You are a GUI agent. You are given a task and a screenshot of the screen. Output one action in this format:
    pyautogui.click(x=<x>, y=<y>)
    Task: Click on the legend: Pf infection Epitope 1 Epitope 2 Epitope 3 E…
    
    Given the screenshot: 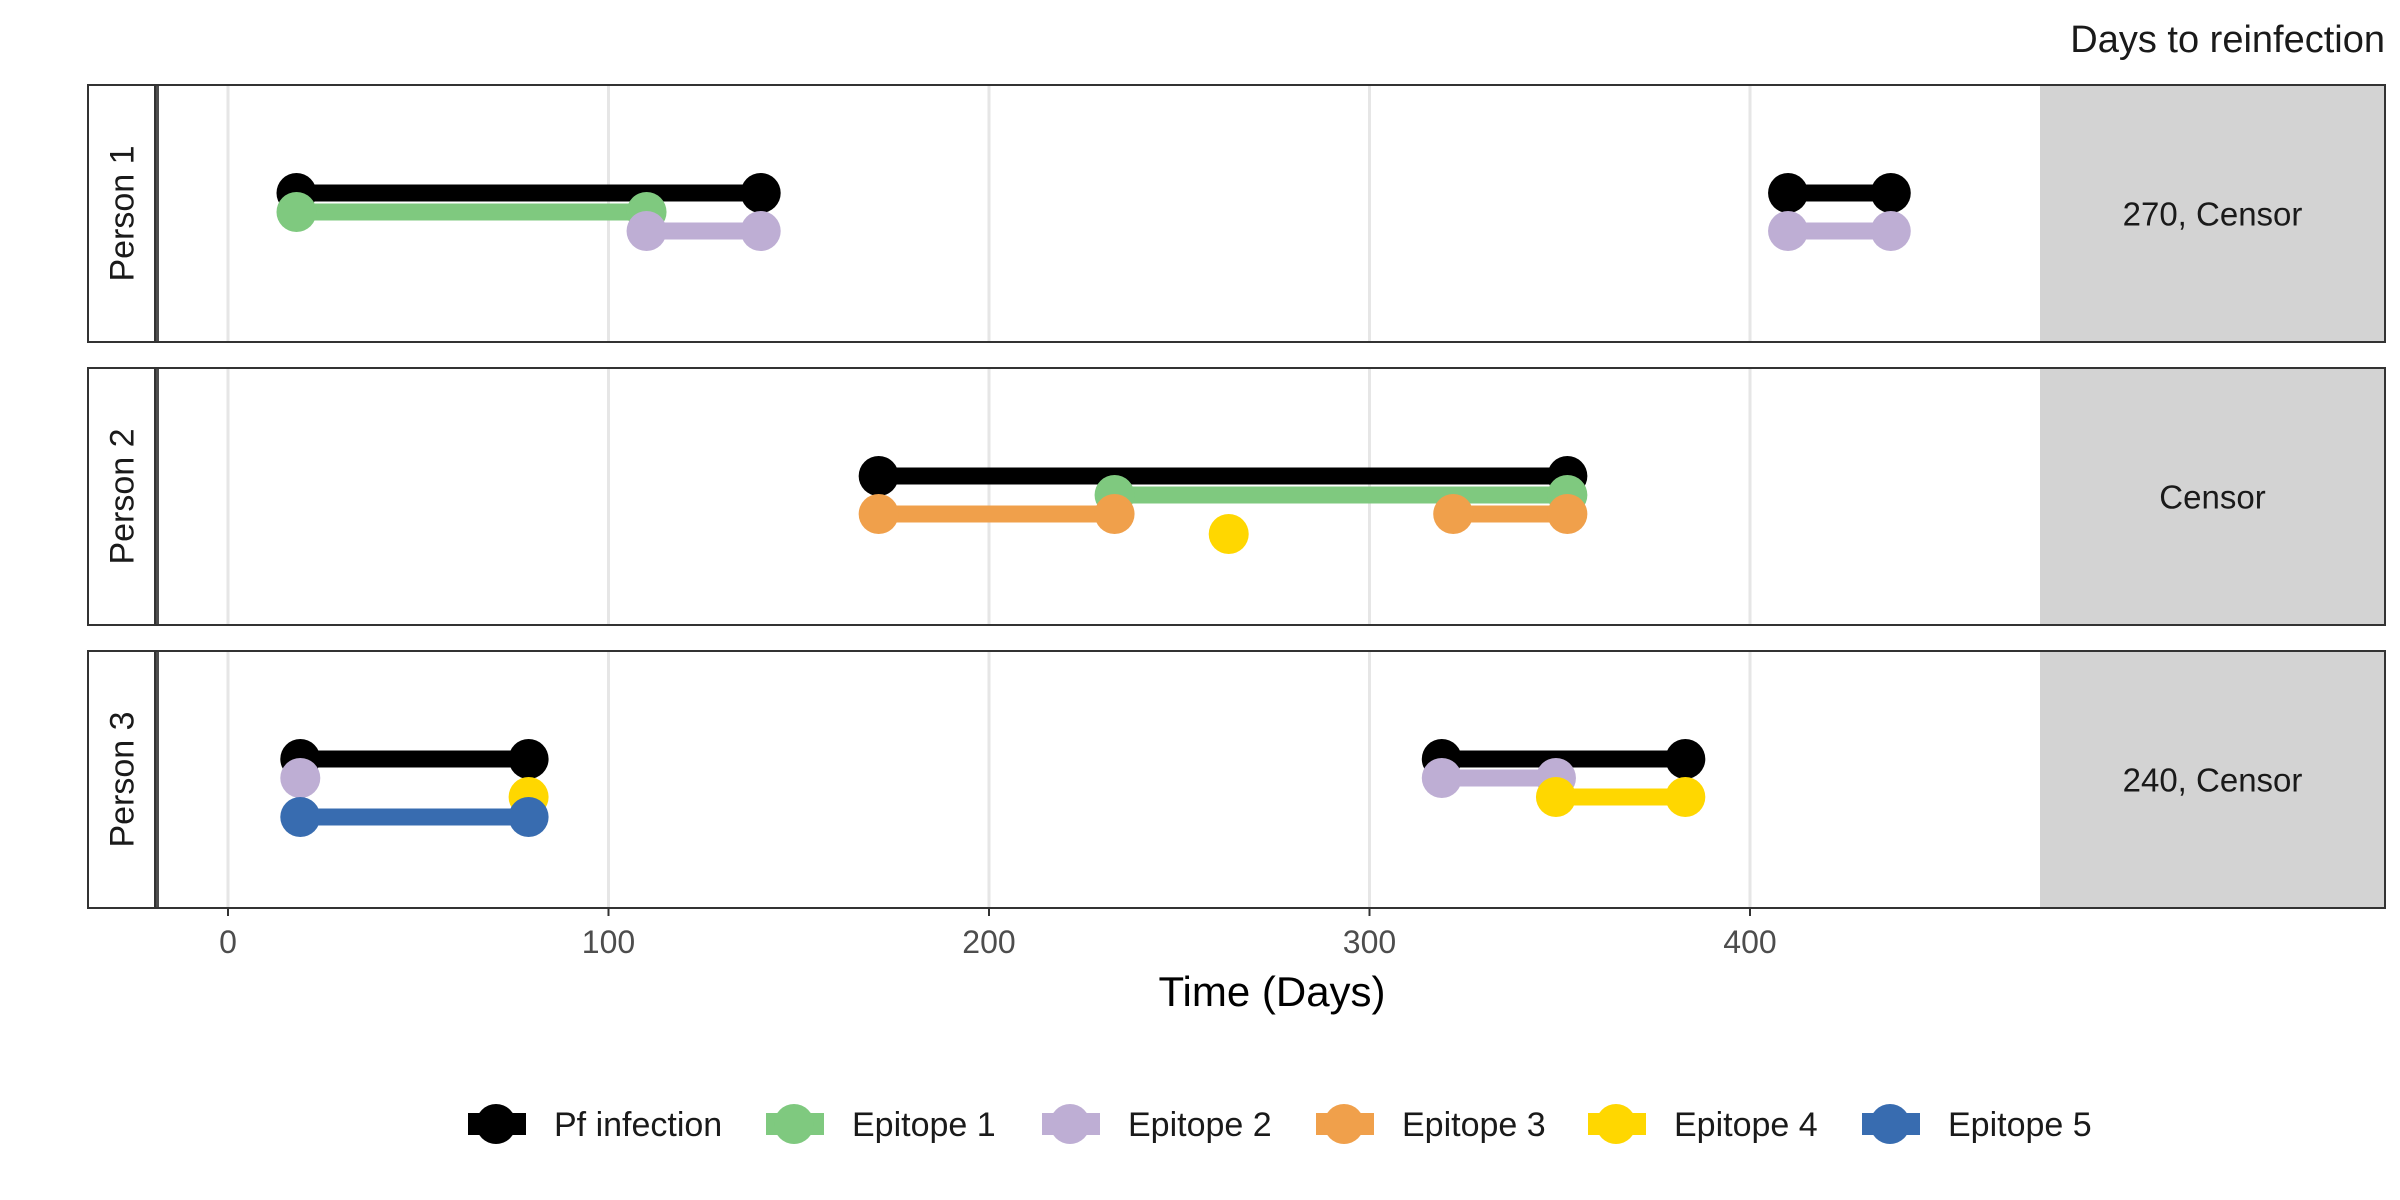 What is the action you would take?
    pyautogui.click(x=1280, y=1124)
    